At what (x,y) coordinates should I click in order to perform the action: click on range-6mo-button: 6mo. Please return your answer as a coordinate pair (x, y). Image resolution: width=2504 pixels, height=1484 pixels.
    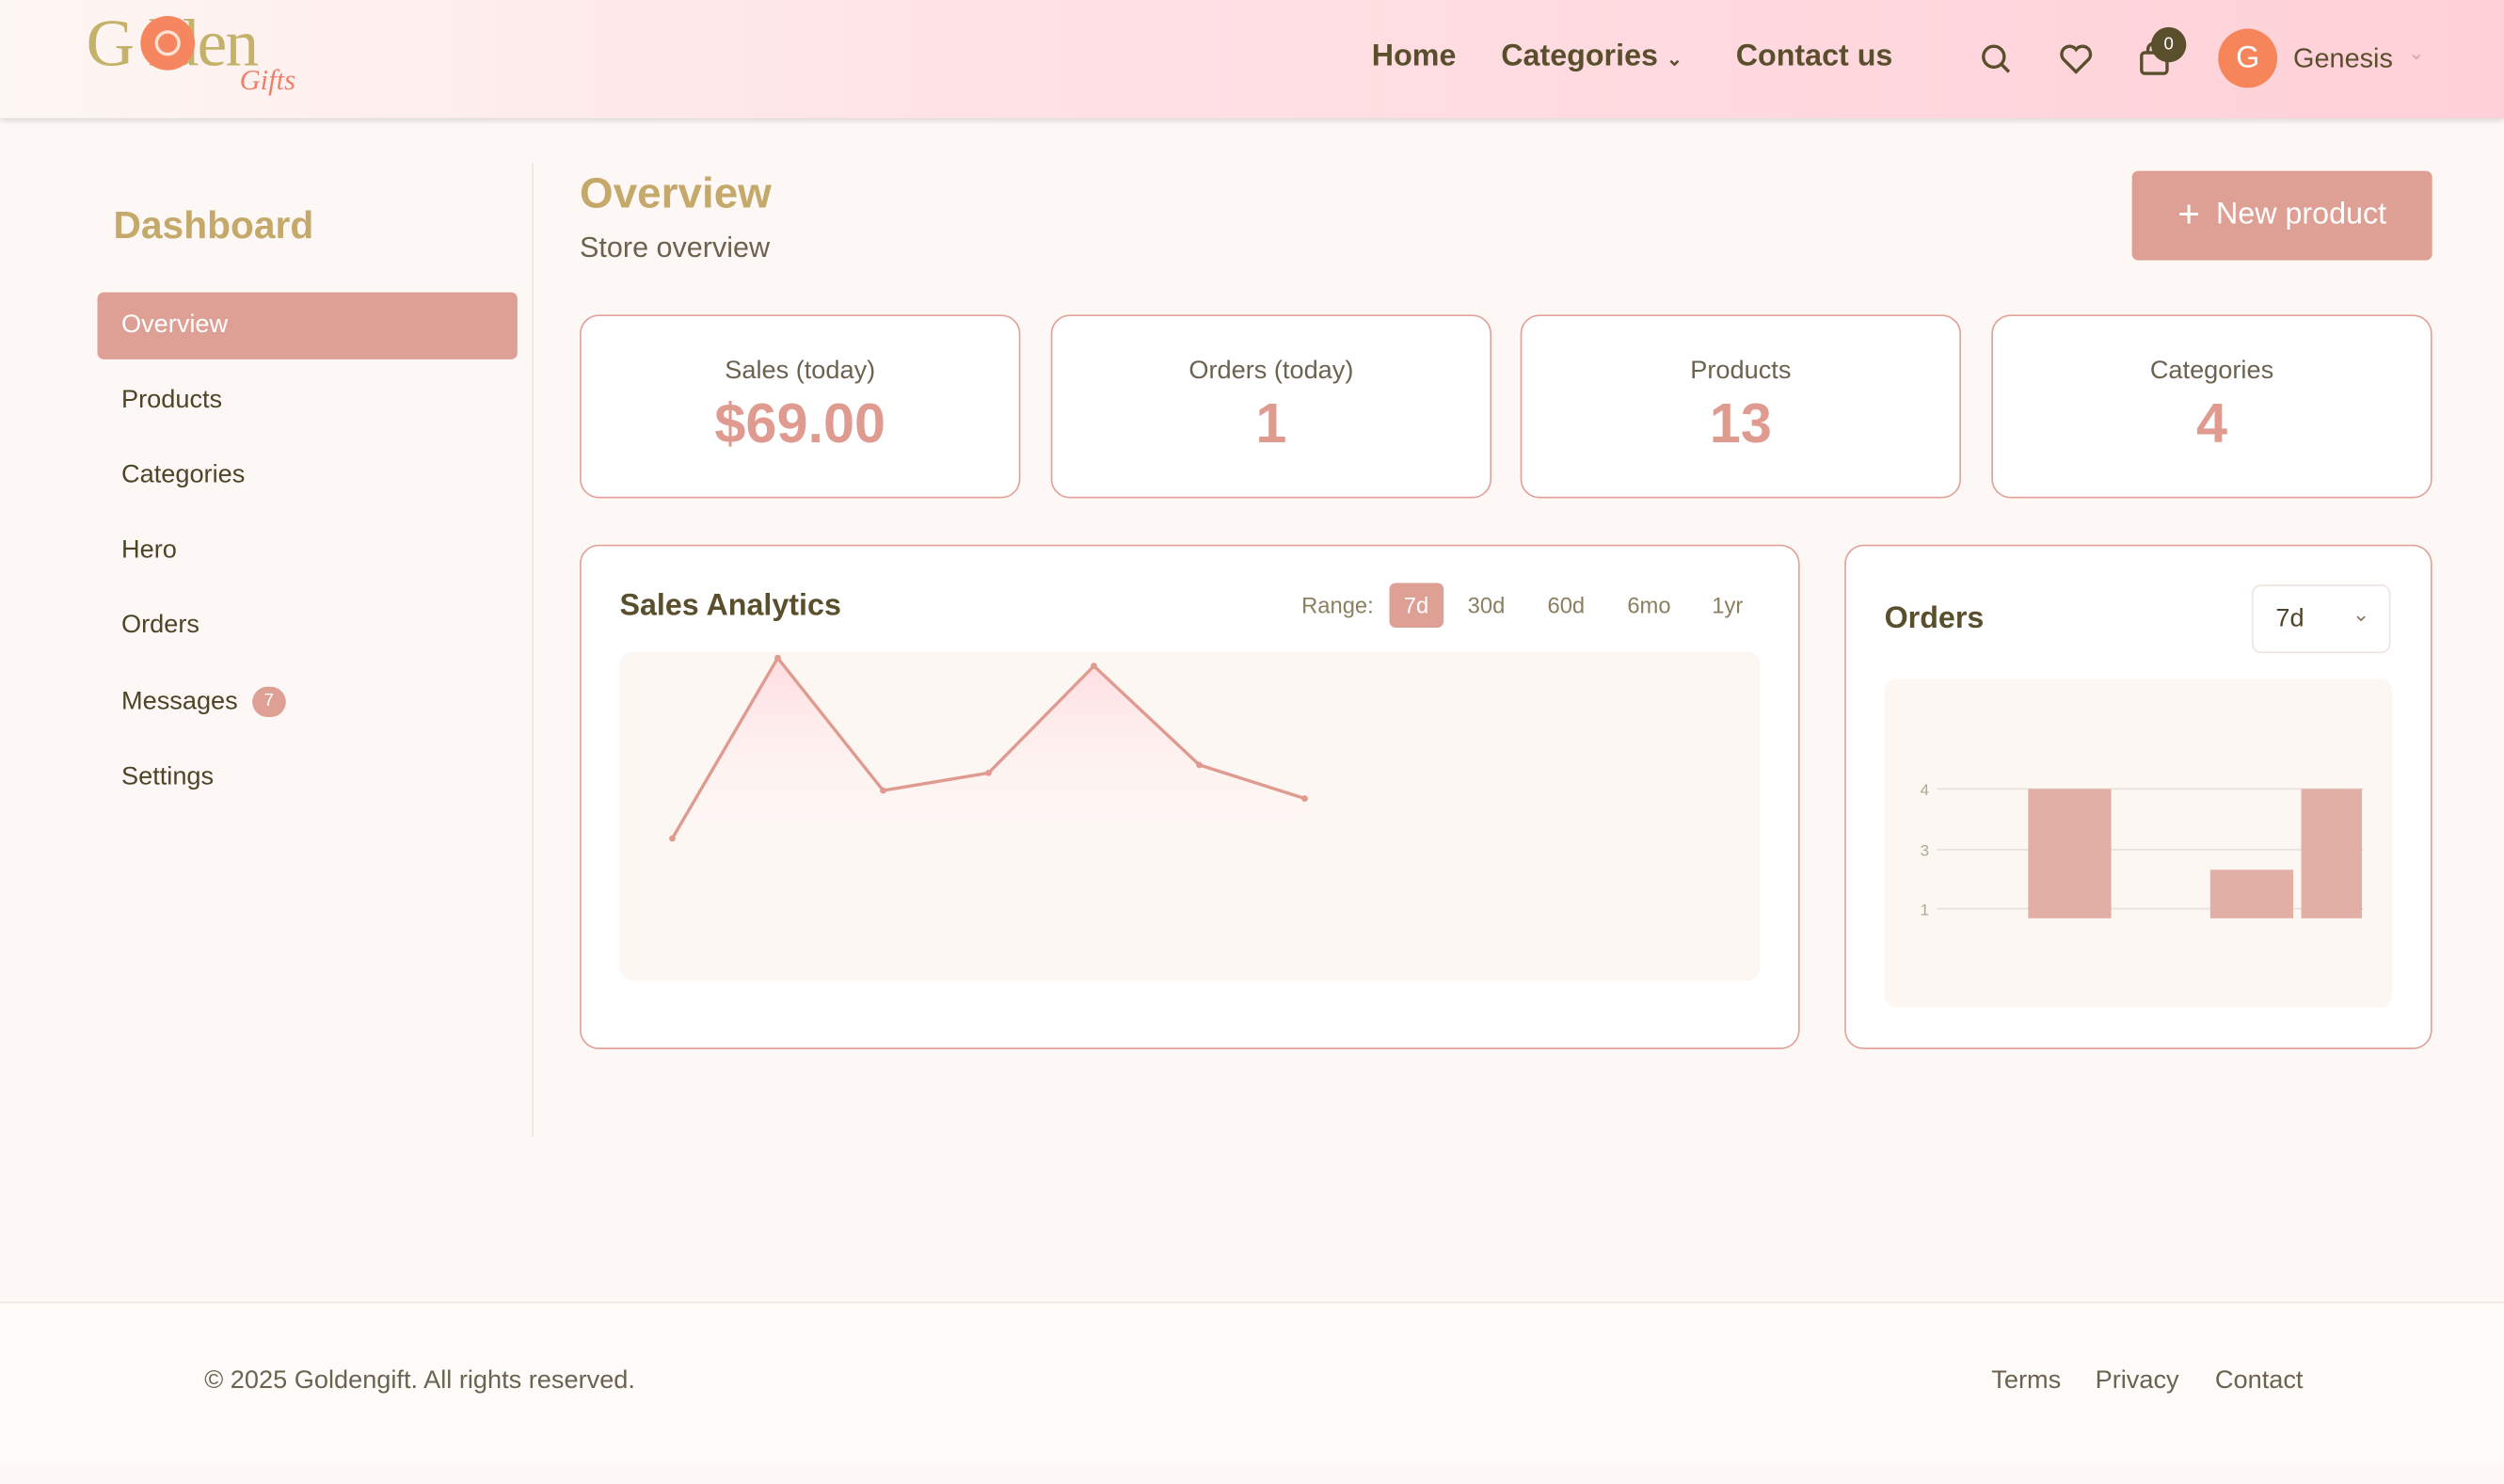
    Looking at the image, I should click on (1649, 605).